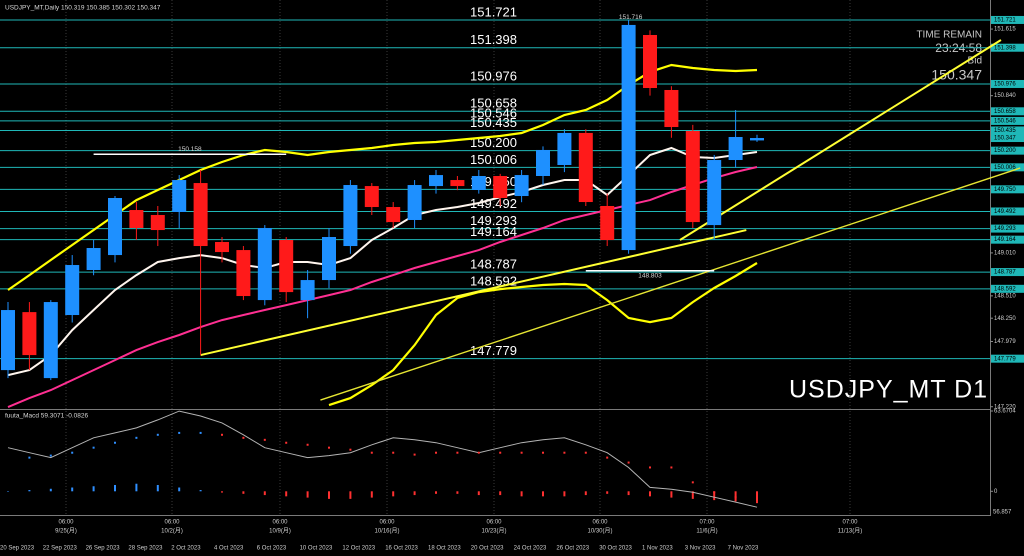  What do you see at coordinates (543, 334) in the screenshot?
I see `indicator-line` at bounding box center [543, 334].